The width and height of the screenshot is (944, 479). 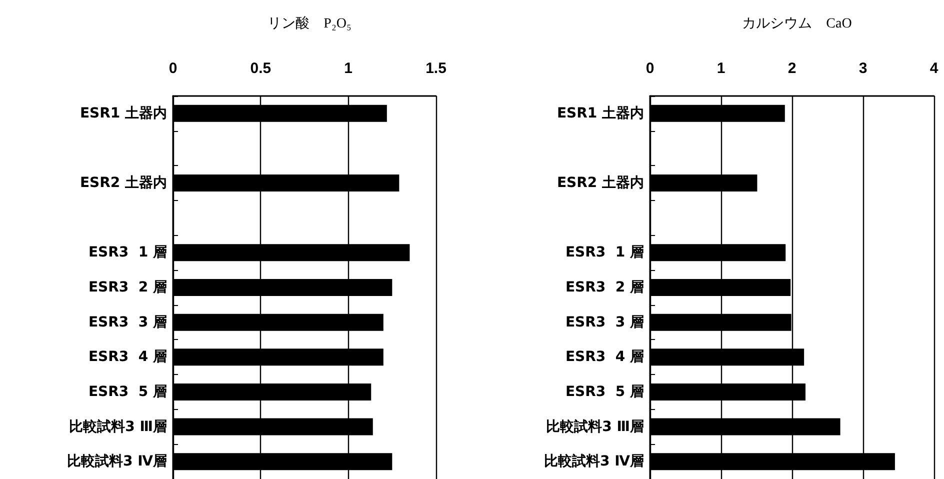 What do you see at coordinates (797, 24) in the screenshot?
I see `chart-title: カルシウム CaO` at bounding box center [797, 24].